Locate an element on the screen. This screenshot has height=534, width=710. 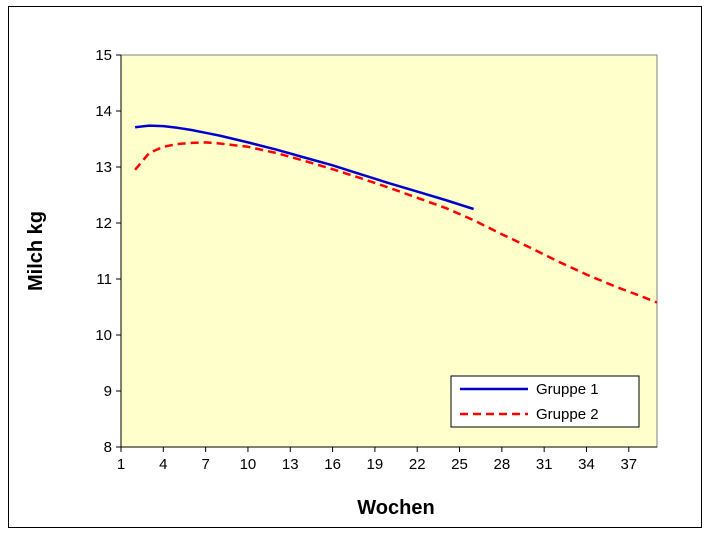
y-tick-label: 15 is located at coordinates (103, 55).